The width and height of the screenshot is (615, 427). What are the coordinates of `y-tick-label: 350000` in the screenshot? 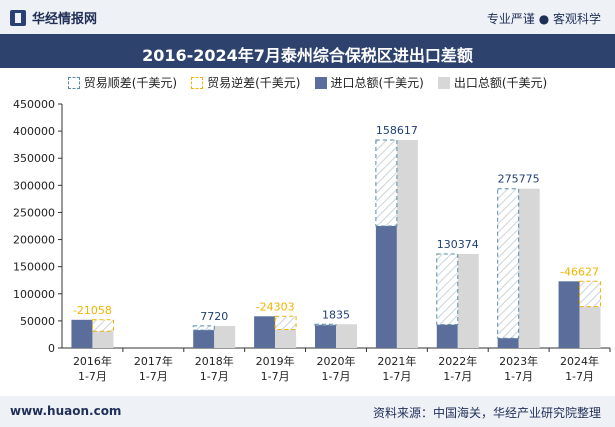 It's located at (34, 158).